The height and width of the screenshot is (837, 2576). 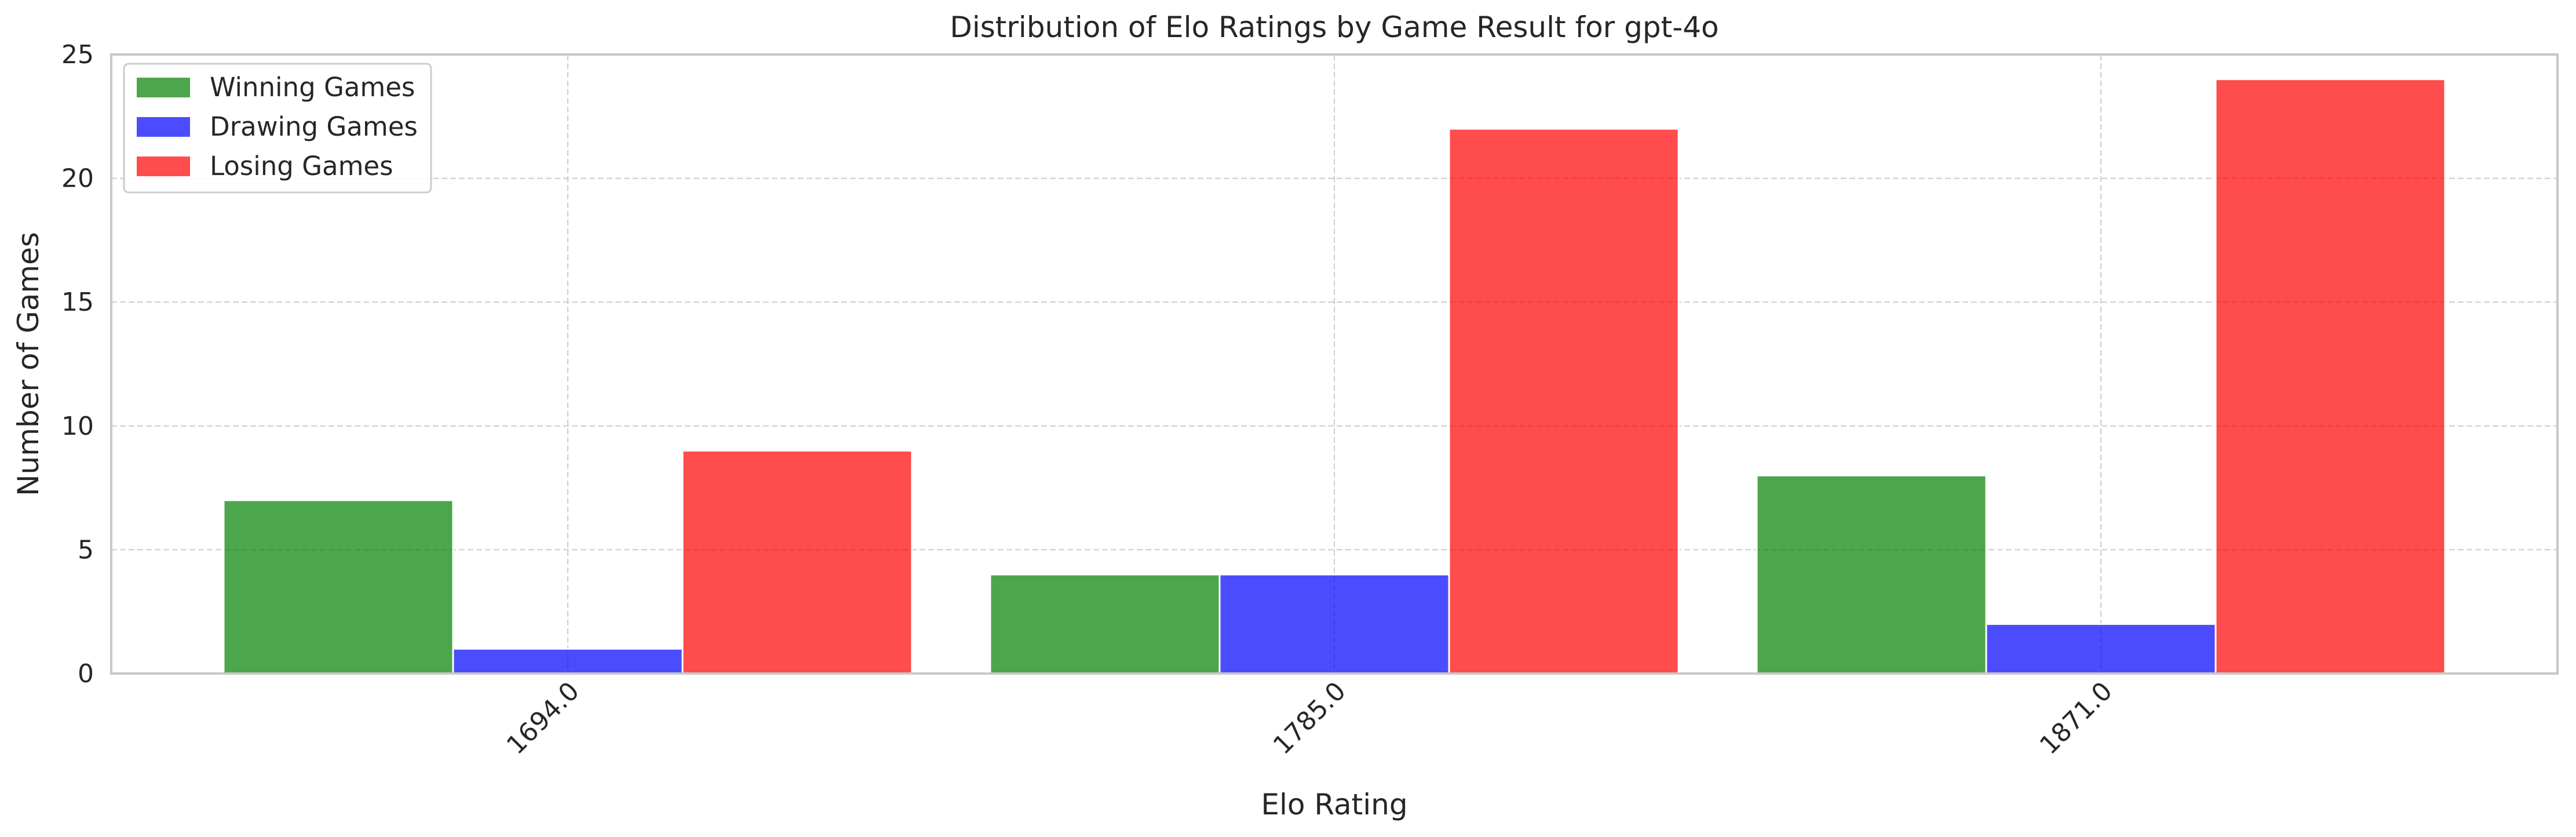 I want to click on bar-drawing-games-1694.0, so click(x=568, y=661).